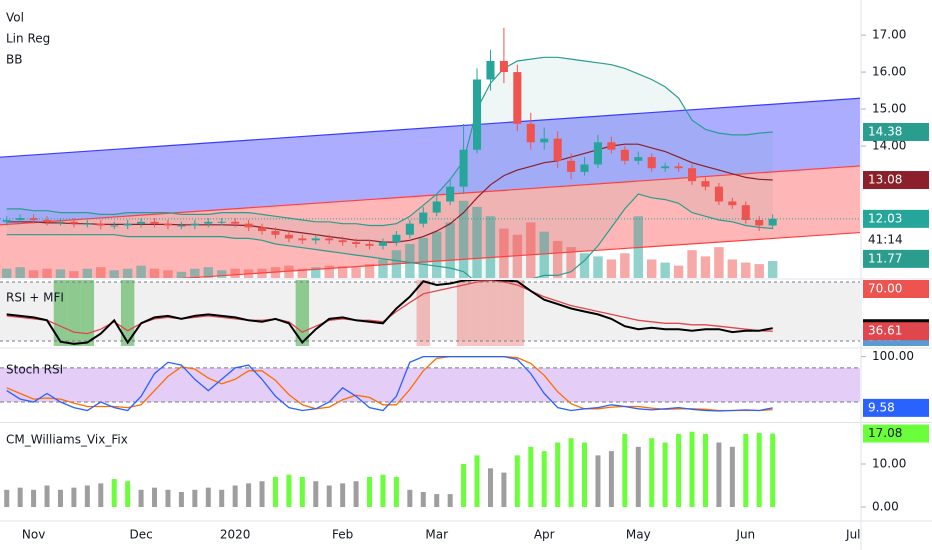 The height and width of the screenshot is (550, 932). What do you see at coordinates (889, 464) in the screenshot?
I see `y-tick-label: 10.00` at bounding box center [889, 464].